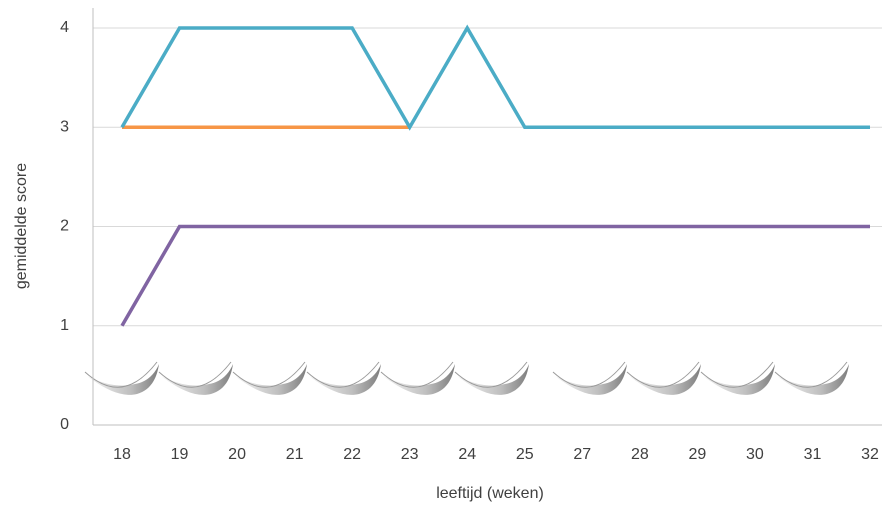  What do you see at coordinates (64, 226) in the screenshot?
I see `y-tick-label: 2` at bounding box center [64, 226].